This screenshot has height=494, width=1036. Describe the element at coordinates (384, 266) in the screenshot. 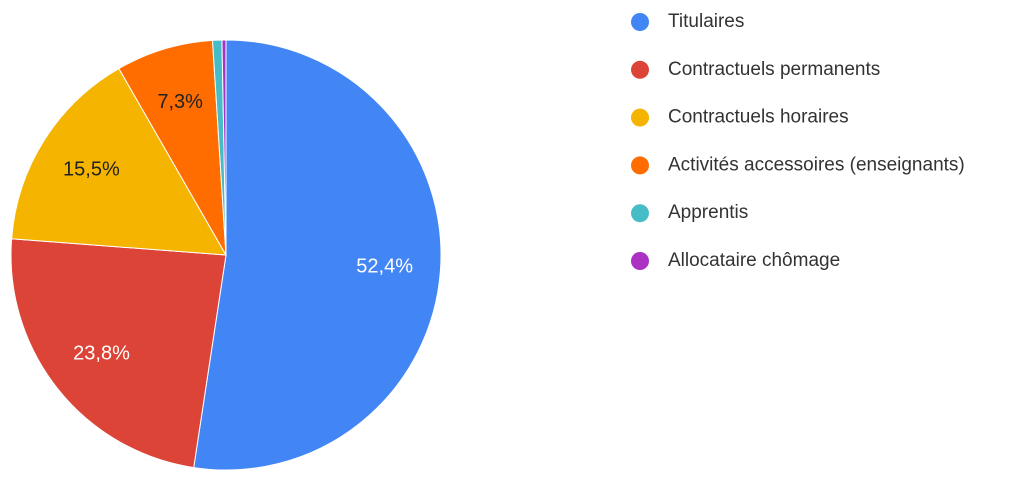

I see `value-label: 52,4%` at that location.